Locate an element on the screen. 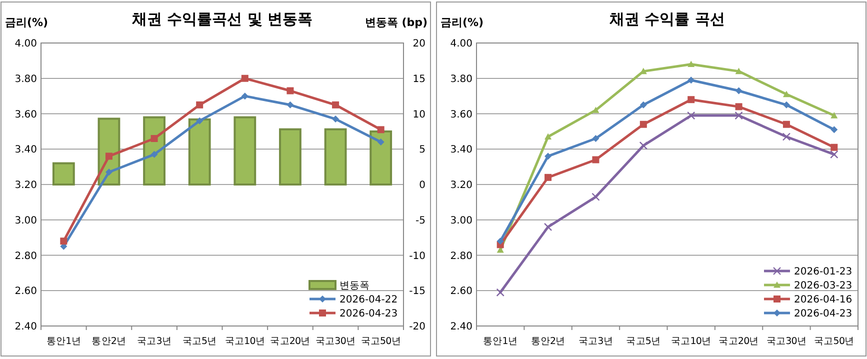 The width and height of the screenshot is (867, 359). chart-title: 채권 수익률곡선 및 변동폭 is located at coordinates (221, 19).